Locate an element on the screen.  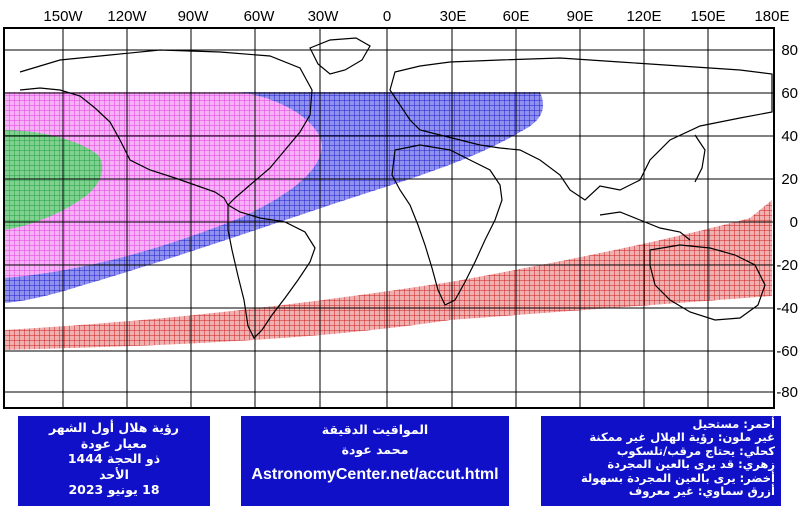
latitude-labels: 80 60 40 20 0 -20 -40 -60 -80 is located at coordinates (787, 221).